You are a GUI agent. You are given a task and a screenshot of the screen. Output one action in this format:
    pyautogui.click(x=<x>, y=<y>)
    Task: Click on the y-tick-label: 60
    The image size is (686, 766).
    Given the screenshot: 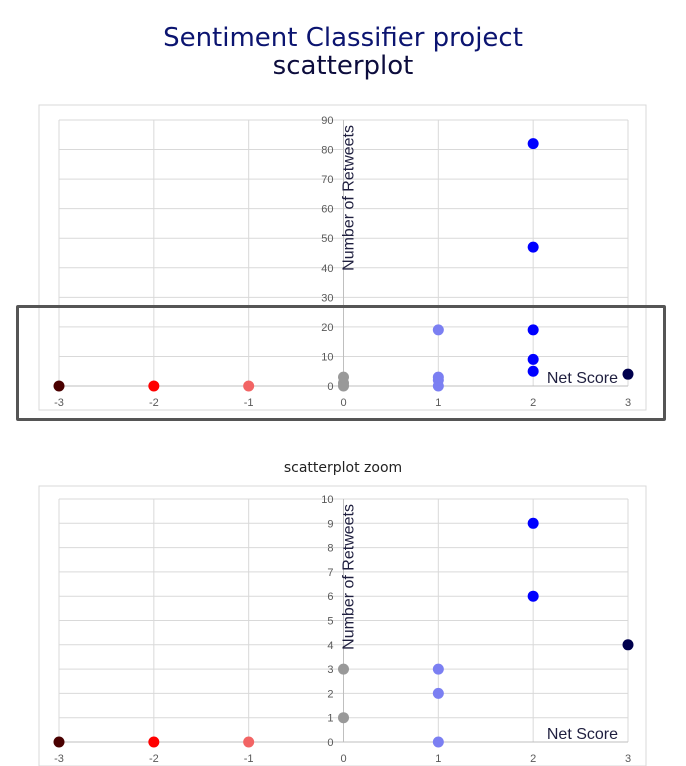 What is the action you would take?
    pyautogui.click(x=327, y=210)
    